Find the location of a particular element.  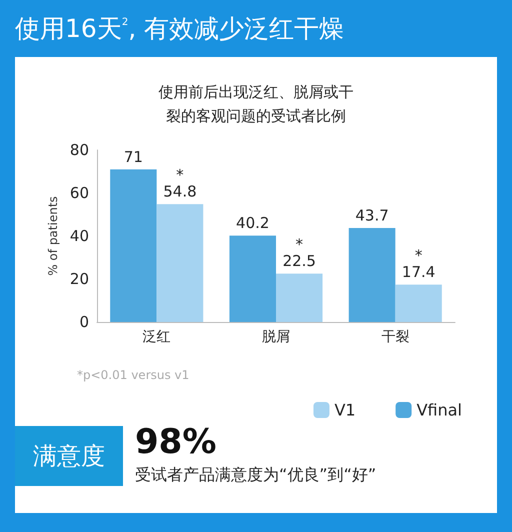

y-tick-label: 20 is located at coordinates (79, 279).